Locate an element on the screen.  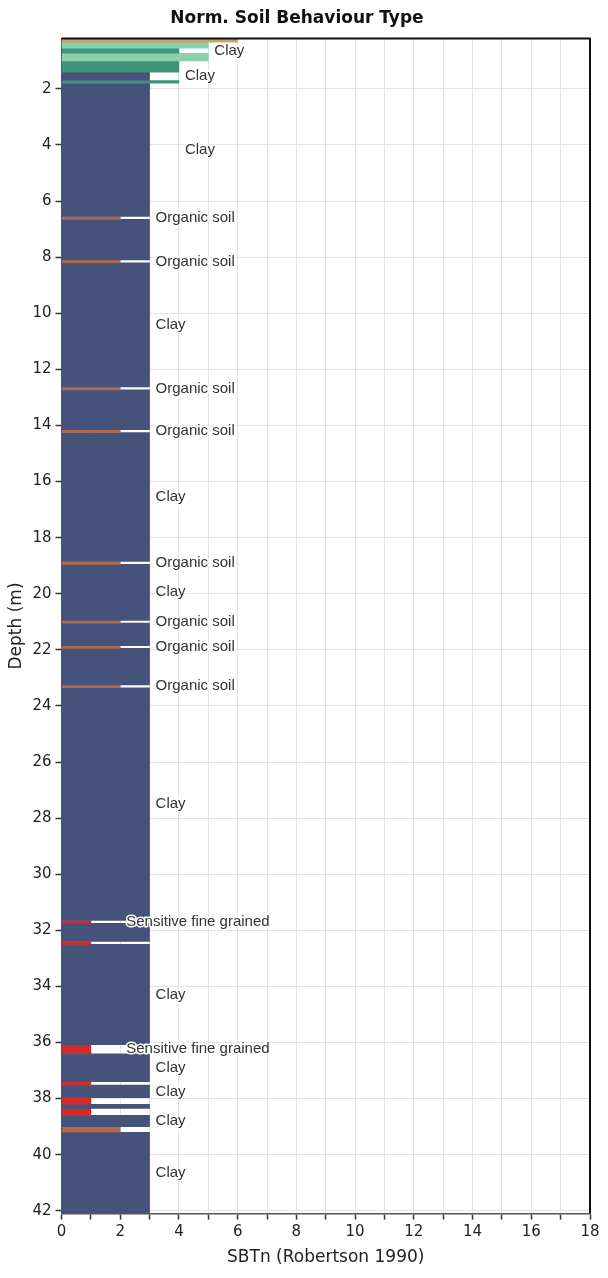
x-tick-label: 2 is located at coordinates (120, 1231).